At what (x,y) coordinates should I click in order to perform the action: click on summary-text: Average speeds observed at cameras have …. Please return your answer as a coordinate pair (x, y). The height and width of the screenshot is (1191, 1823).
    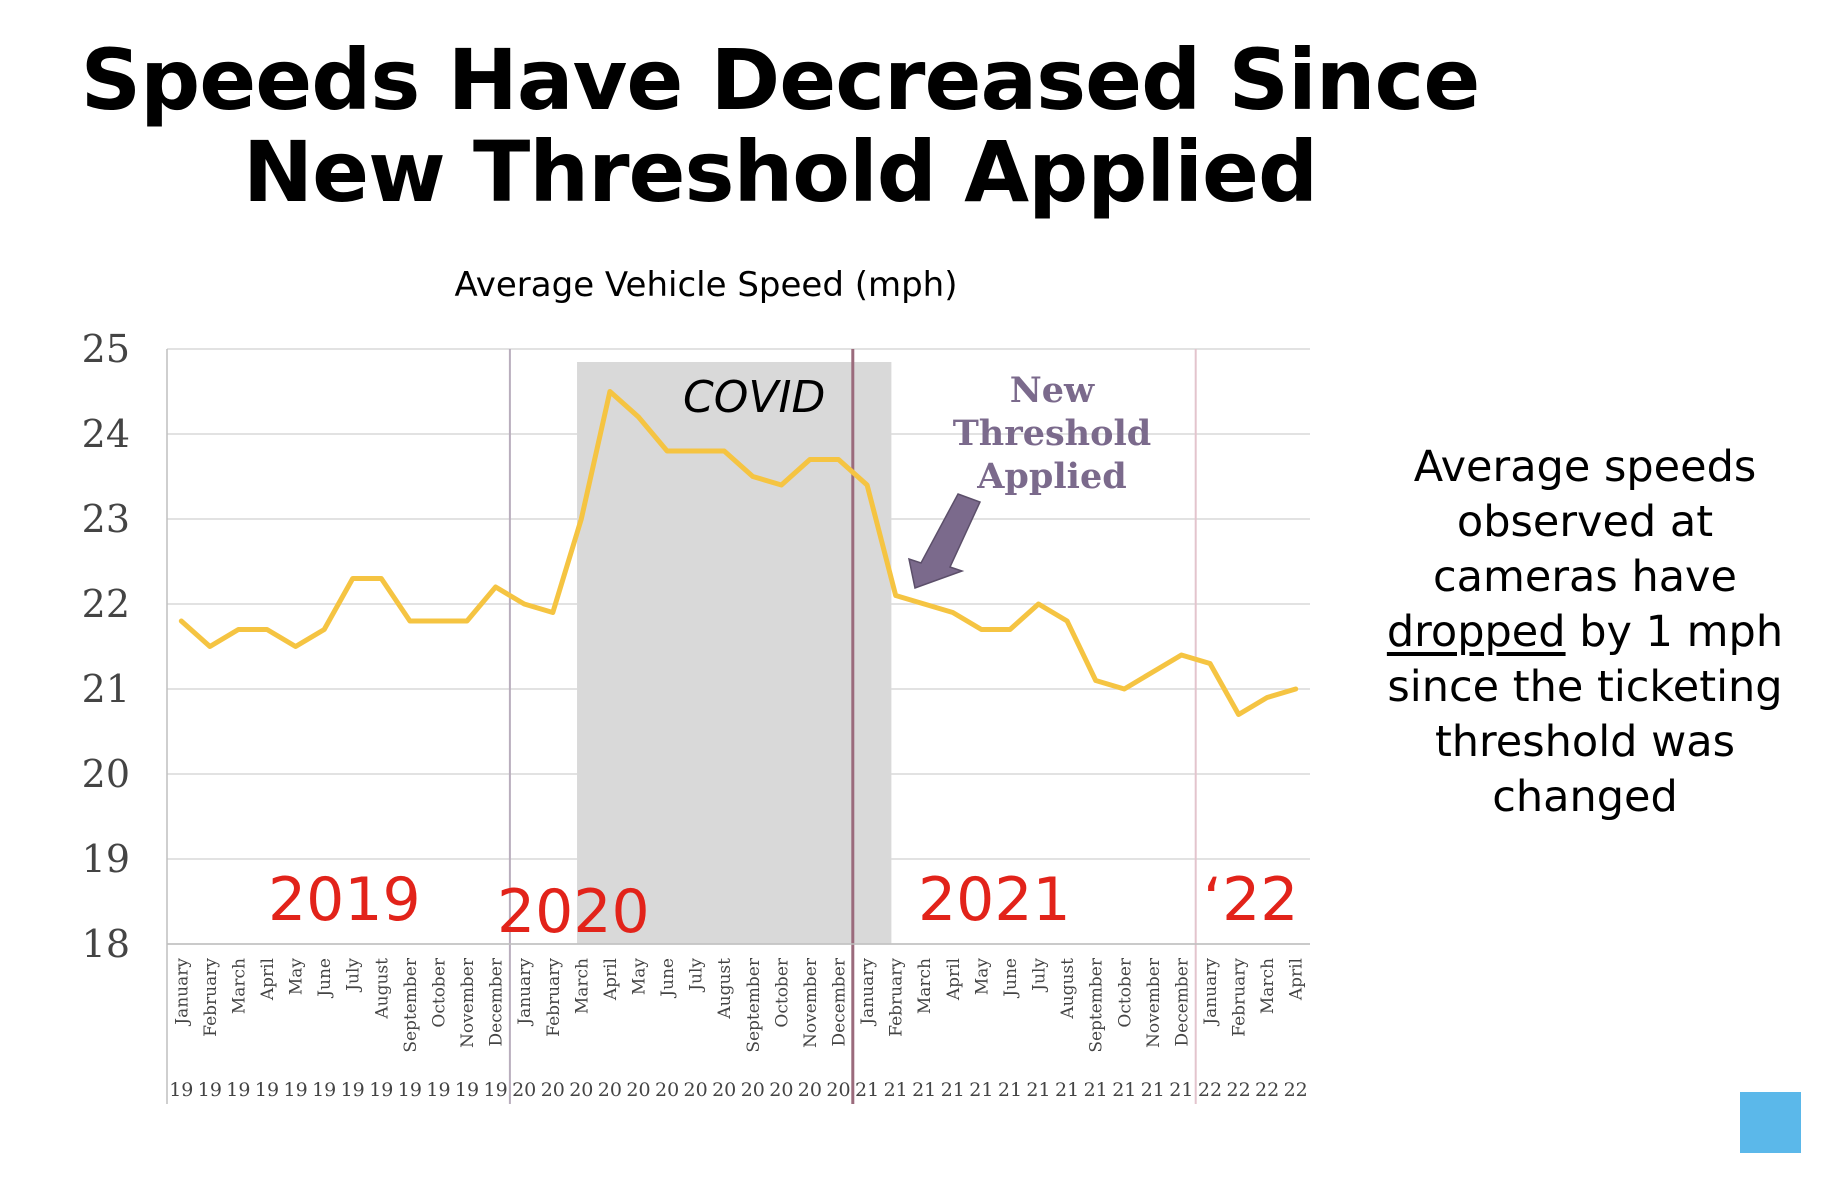
    Looking at the image, I should click on (1585, 632).